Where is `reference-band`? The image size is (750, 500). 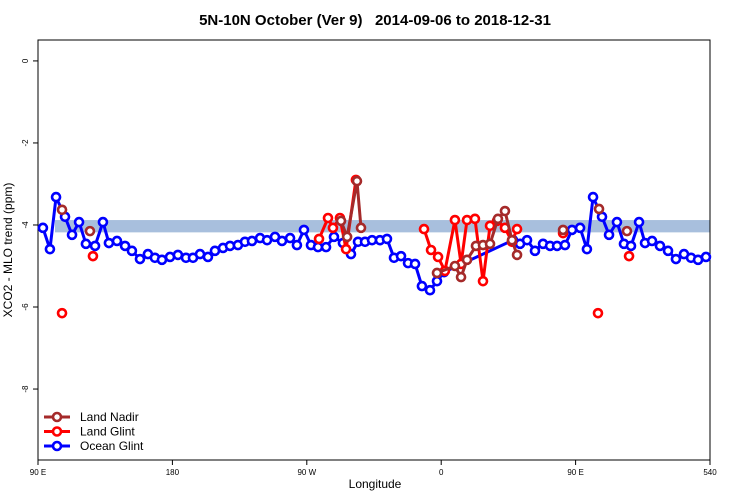 reference-band is located at coordinates (382, 226).